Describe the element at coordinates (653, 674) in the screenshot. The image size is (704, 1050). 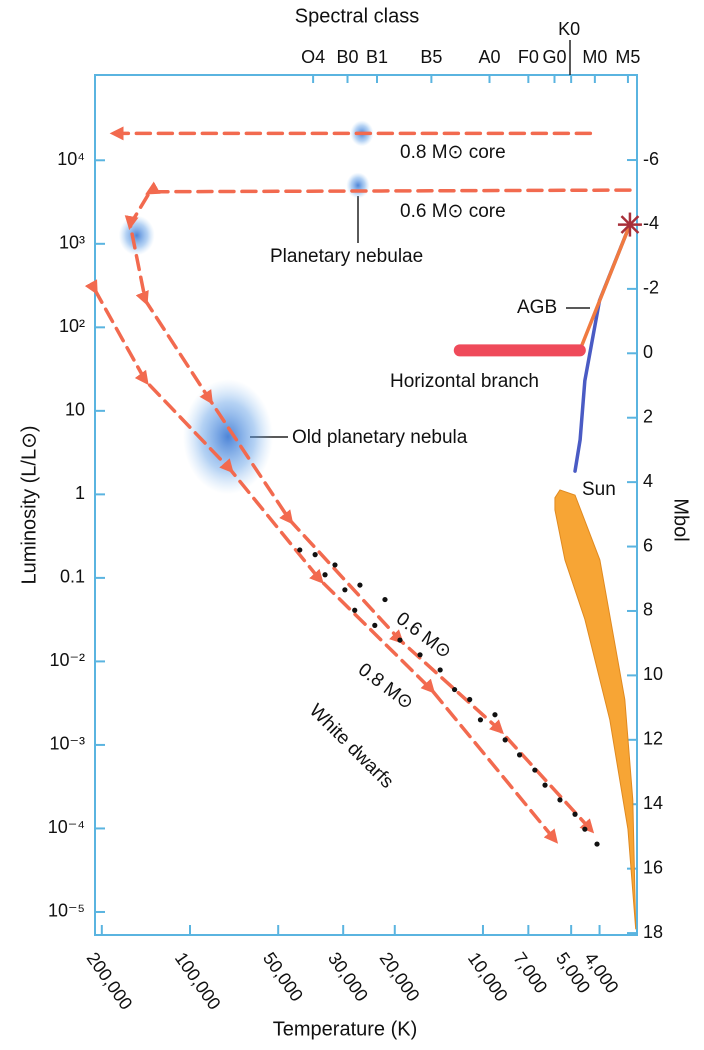
I see `y2-tick-label: 10` at that location.